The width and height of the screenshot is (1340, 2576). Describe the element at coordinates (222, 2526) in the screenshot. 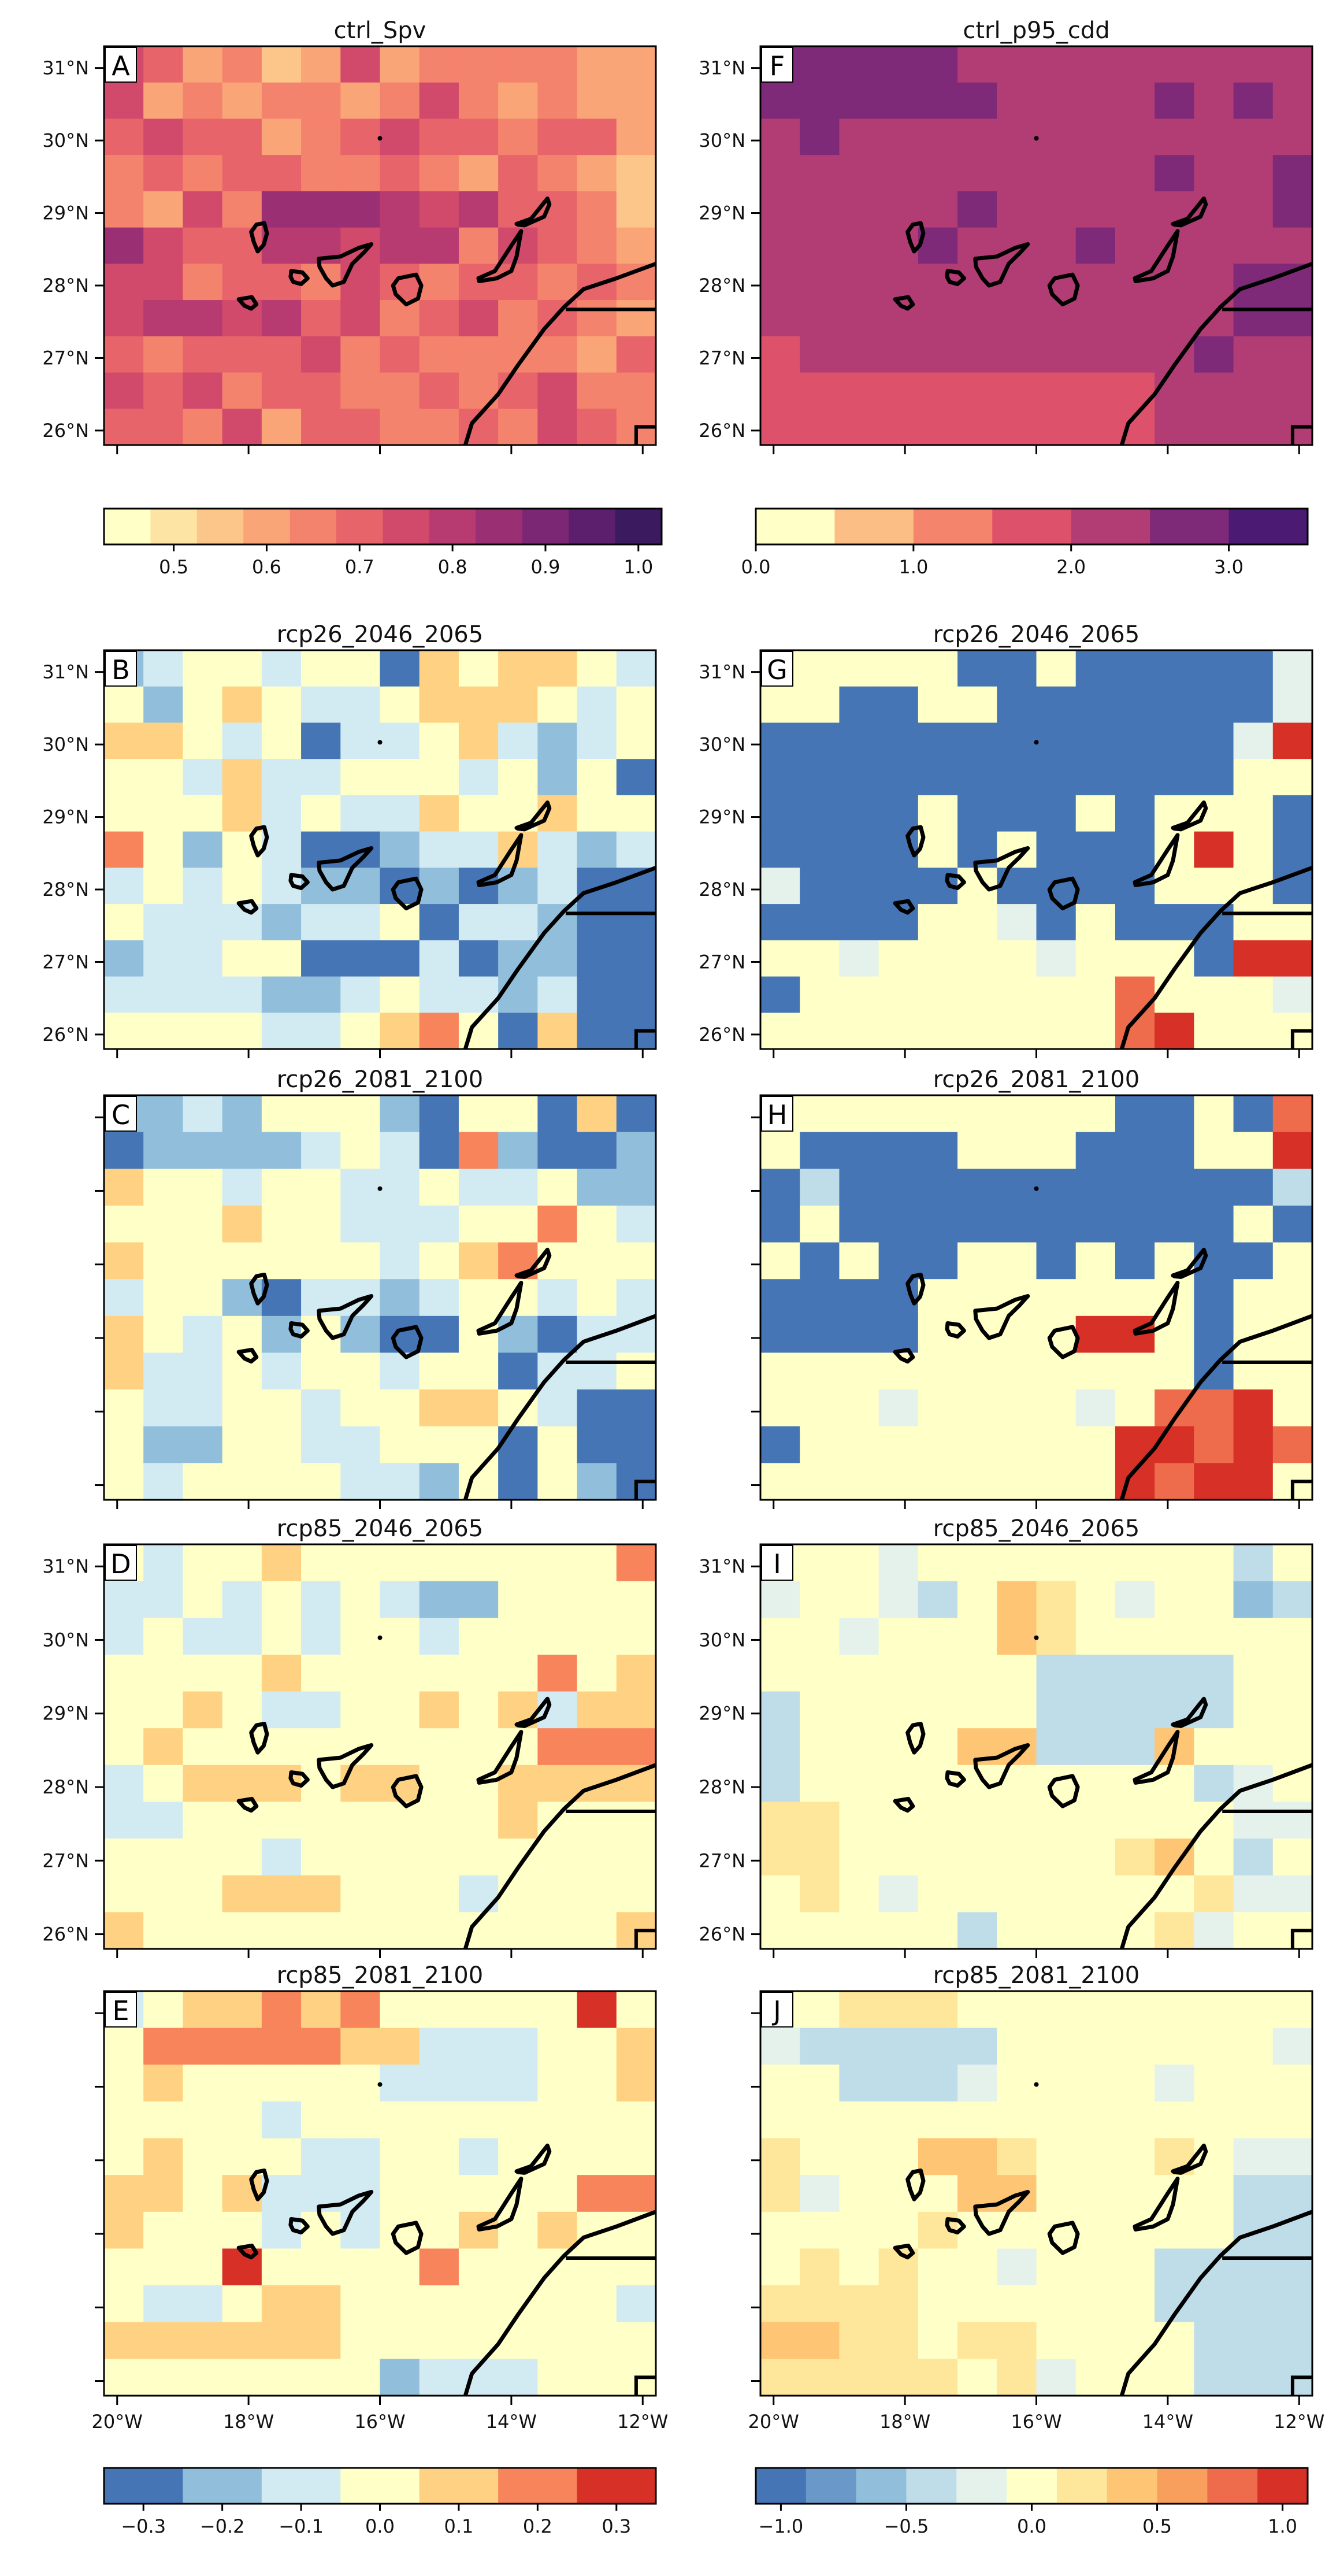

I see `colorbar-tick-label: −0.2` at that location.